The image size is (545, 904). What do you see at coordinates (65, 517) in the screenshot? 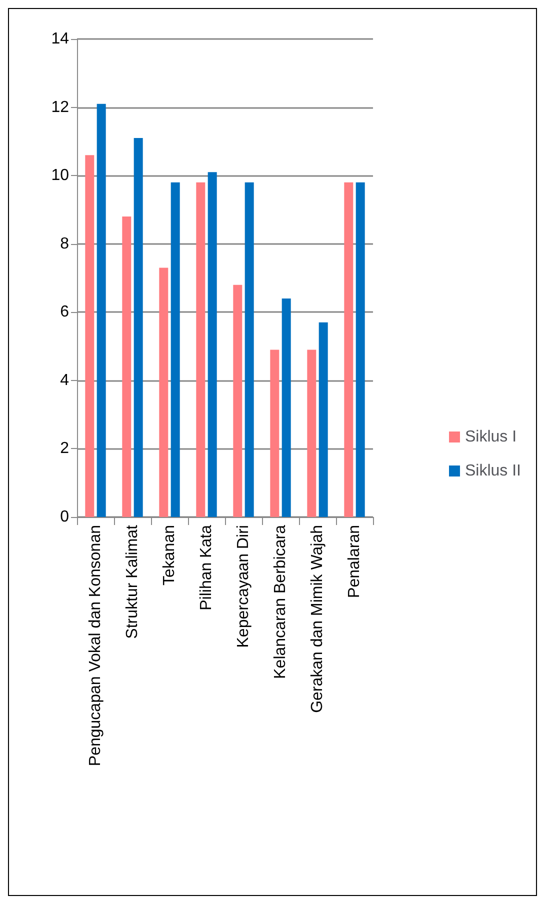
I see `y-tick-label: 0` at bounding box center [65, 517].